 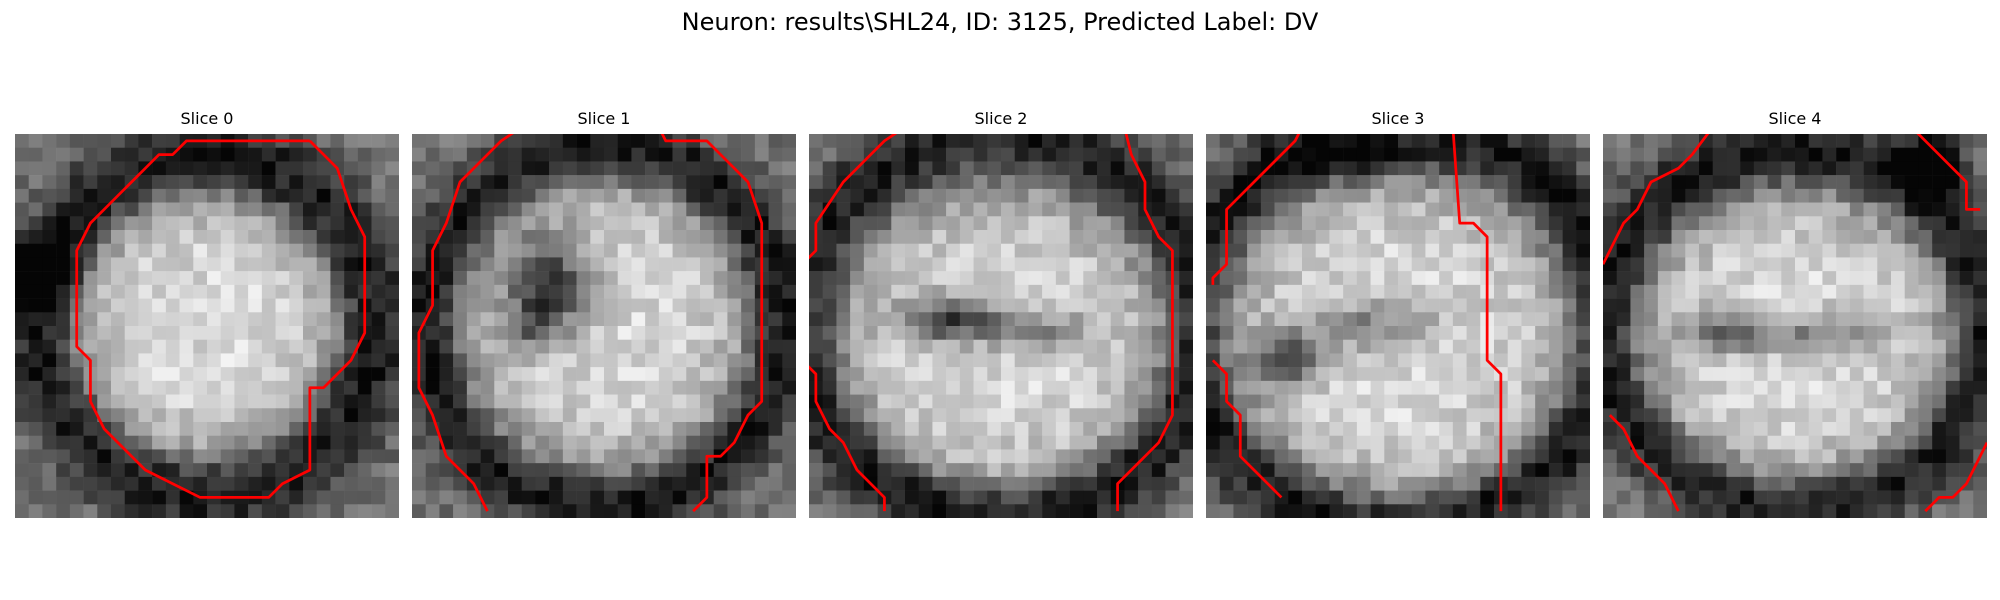 What do you see at coordinates (1001, 118) in the screenshot?
I see `slice-title: Slice 2` at bounding box center [1001, 118].